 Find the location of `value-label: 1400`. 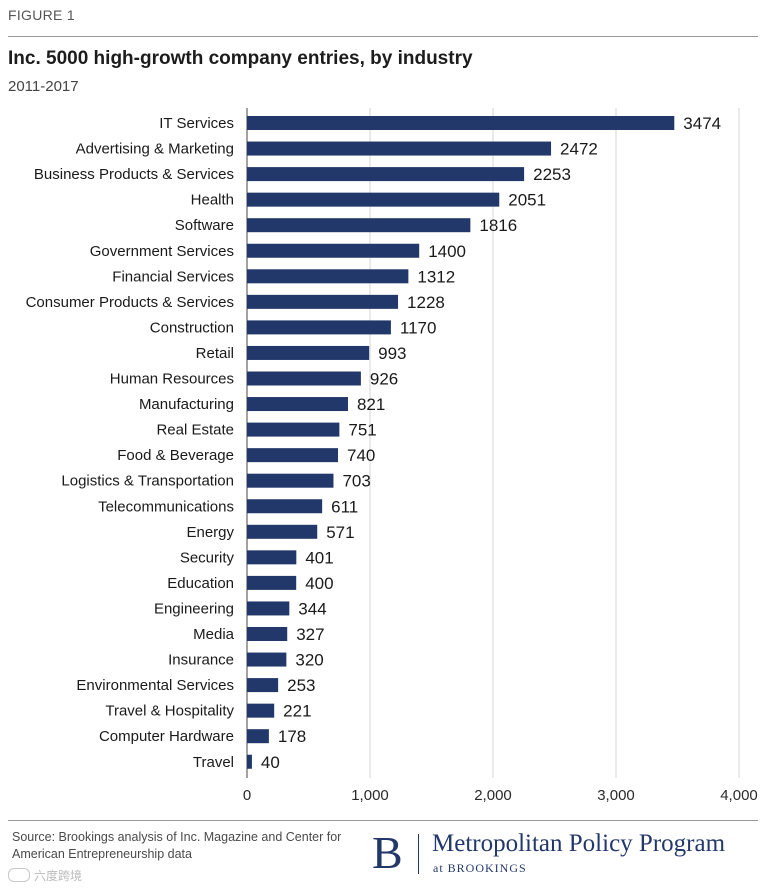

value-label: 1400 is located at coordinates (447, 251).